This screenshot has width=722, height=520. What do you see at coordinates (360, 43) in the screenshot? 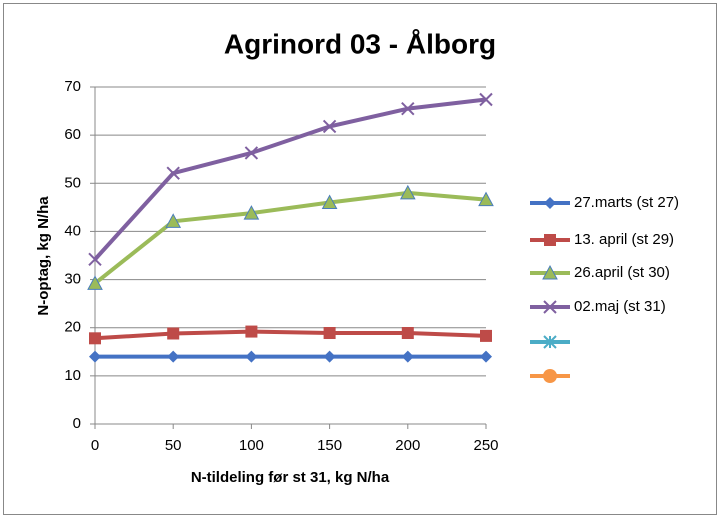
I see `chart-title: Agrinord 03 - Ålborg` at bounding box center [360, 43].